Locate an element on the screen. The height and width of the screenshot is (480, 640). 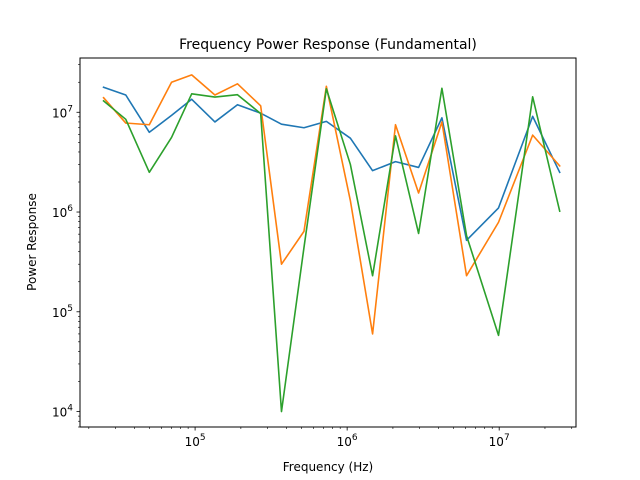
x-tick-label: 10⁶ is located at coordinates (347, 441).